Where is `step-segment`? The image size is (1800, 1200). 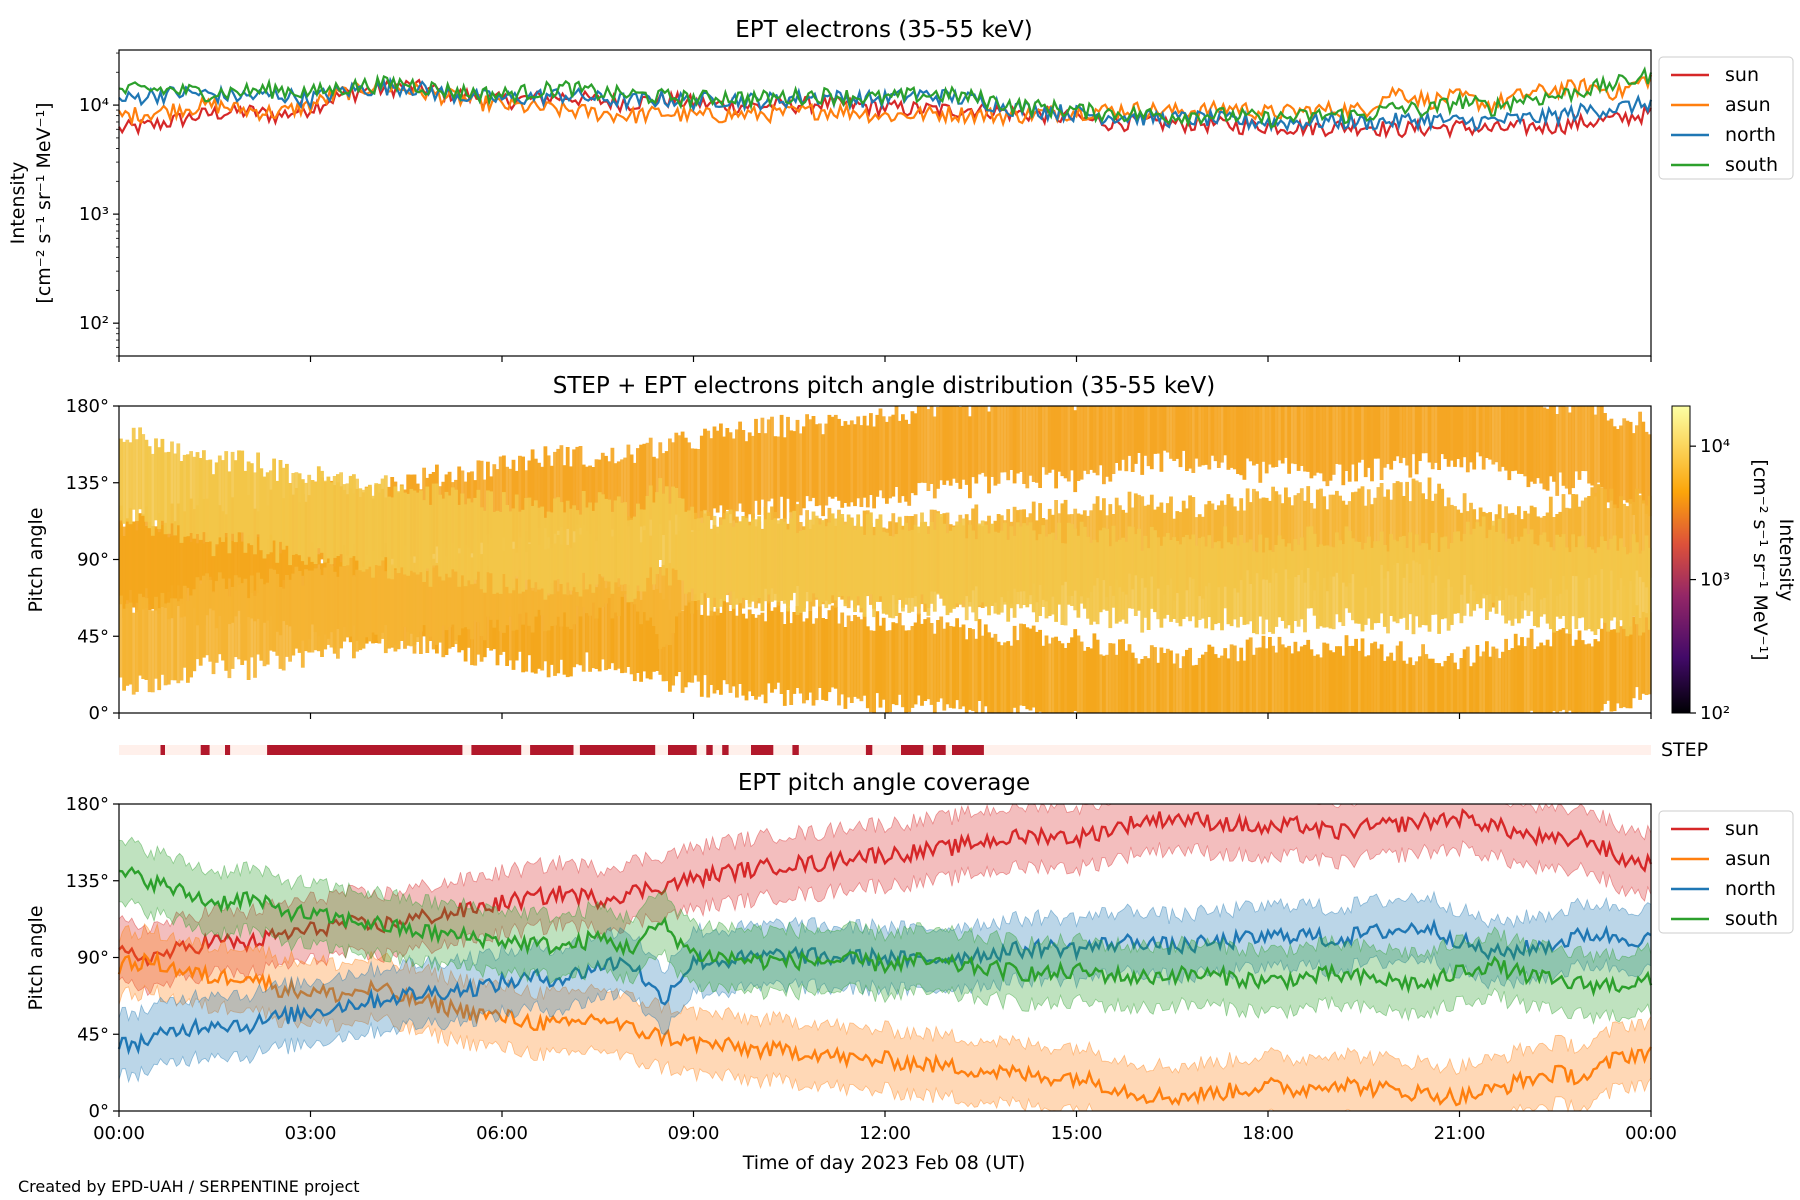 step-segment is located at coordinates (496, 750).